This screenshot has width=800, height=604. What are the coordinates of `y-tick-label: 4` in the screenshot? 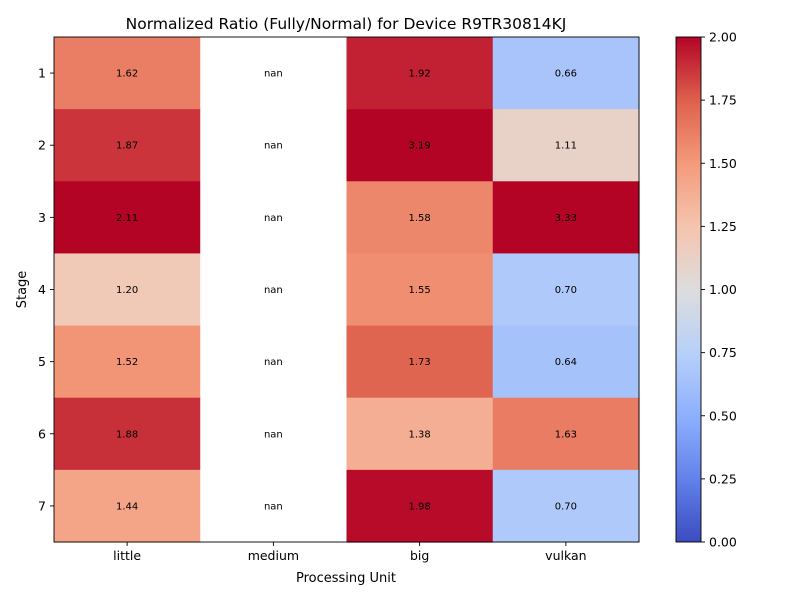 It's located at (42, 289).